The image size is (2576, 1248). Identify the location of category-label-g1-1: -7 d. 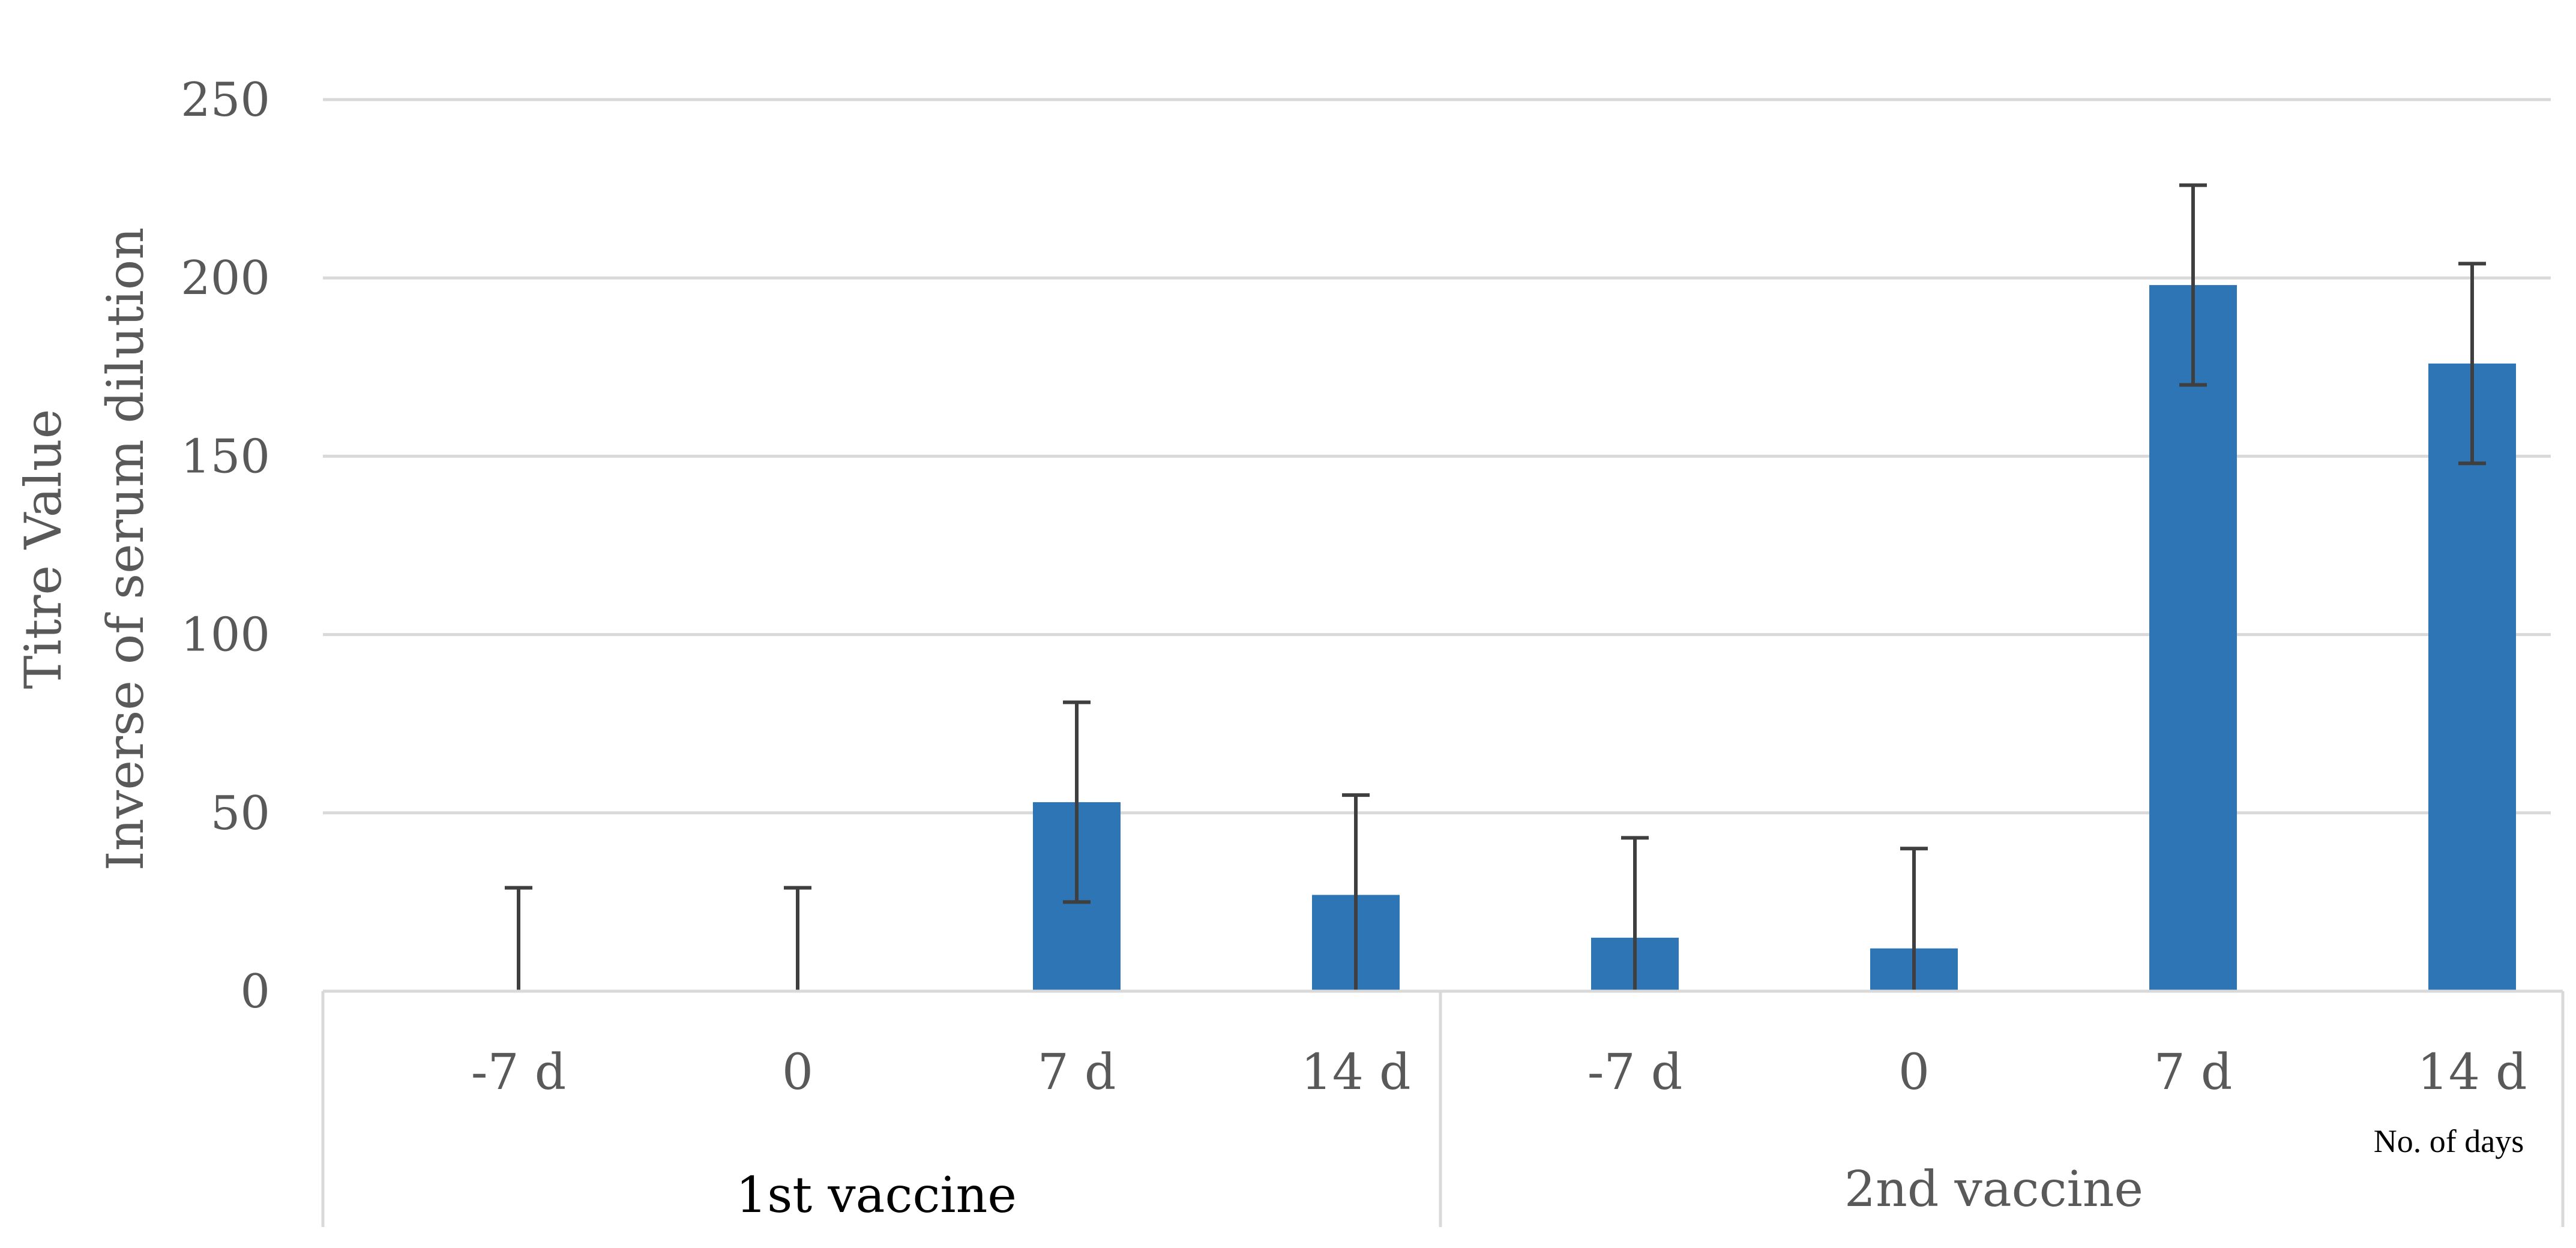
(518, 1072).